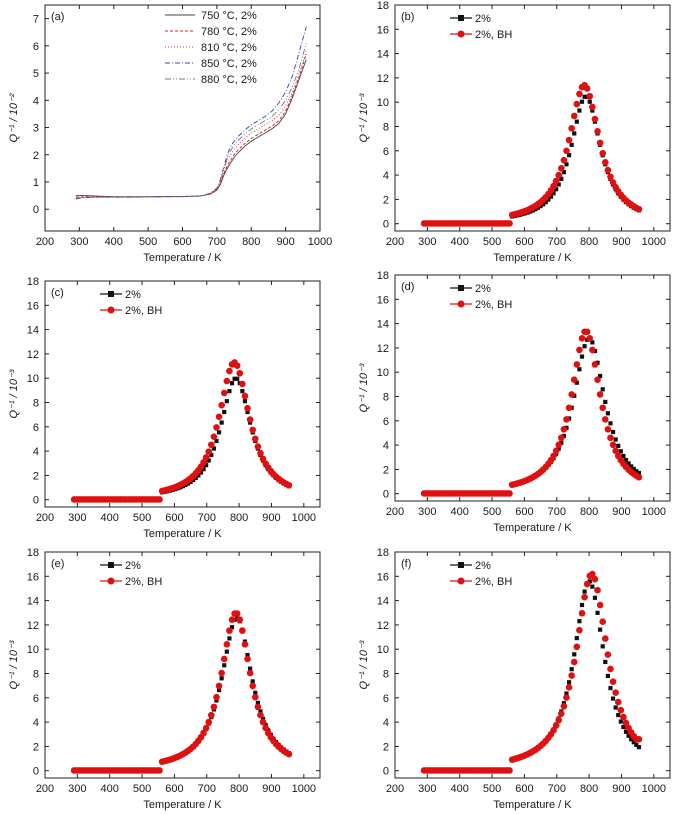 This screenshot has width=700, height=814. Describe the element at coordinates (386, 225) in the screenshot. I see `y-tick-label: 0` at that location.